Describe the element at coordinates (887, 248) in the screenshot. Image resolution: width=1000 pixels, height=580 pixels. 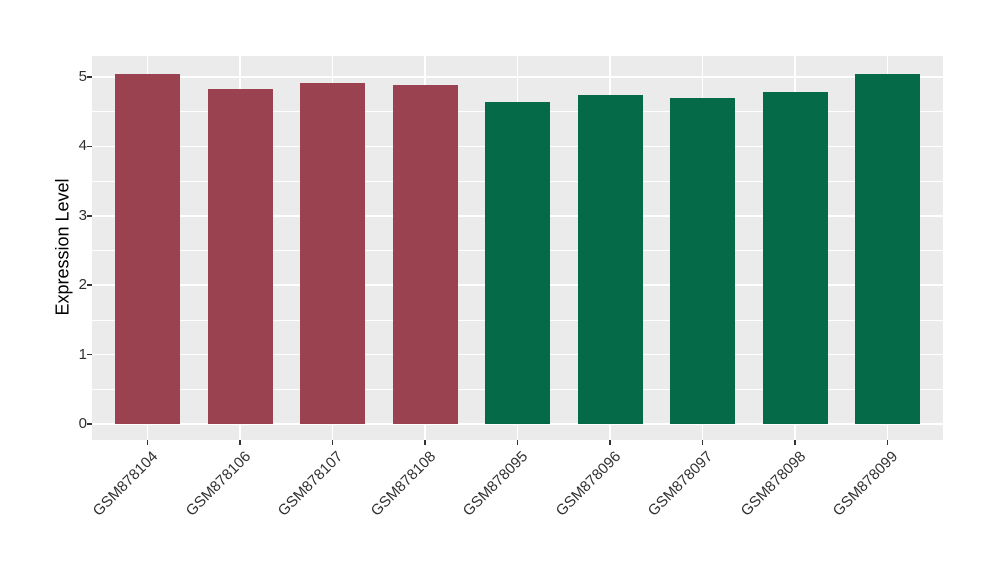
I see `bar-GSM878099` at that location.